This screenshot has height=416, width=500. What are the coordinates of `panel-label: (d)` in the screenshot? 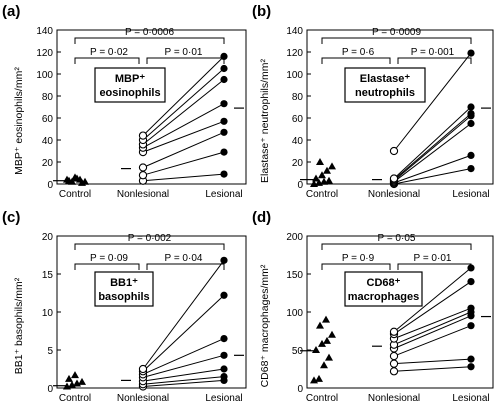 It's located at (261, 217).